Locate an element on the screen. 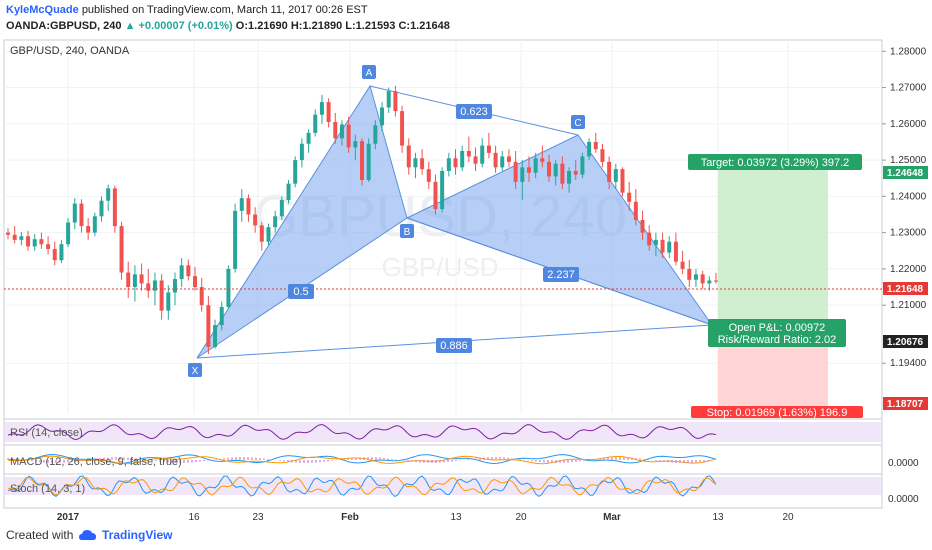  time-tick-label: 2017 is located at coordinates (68, 516).